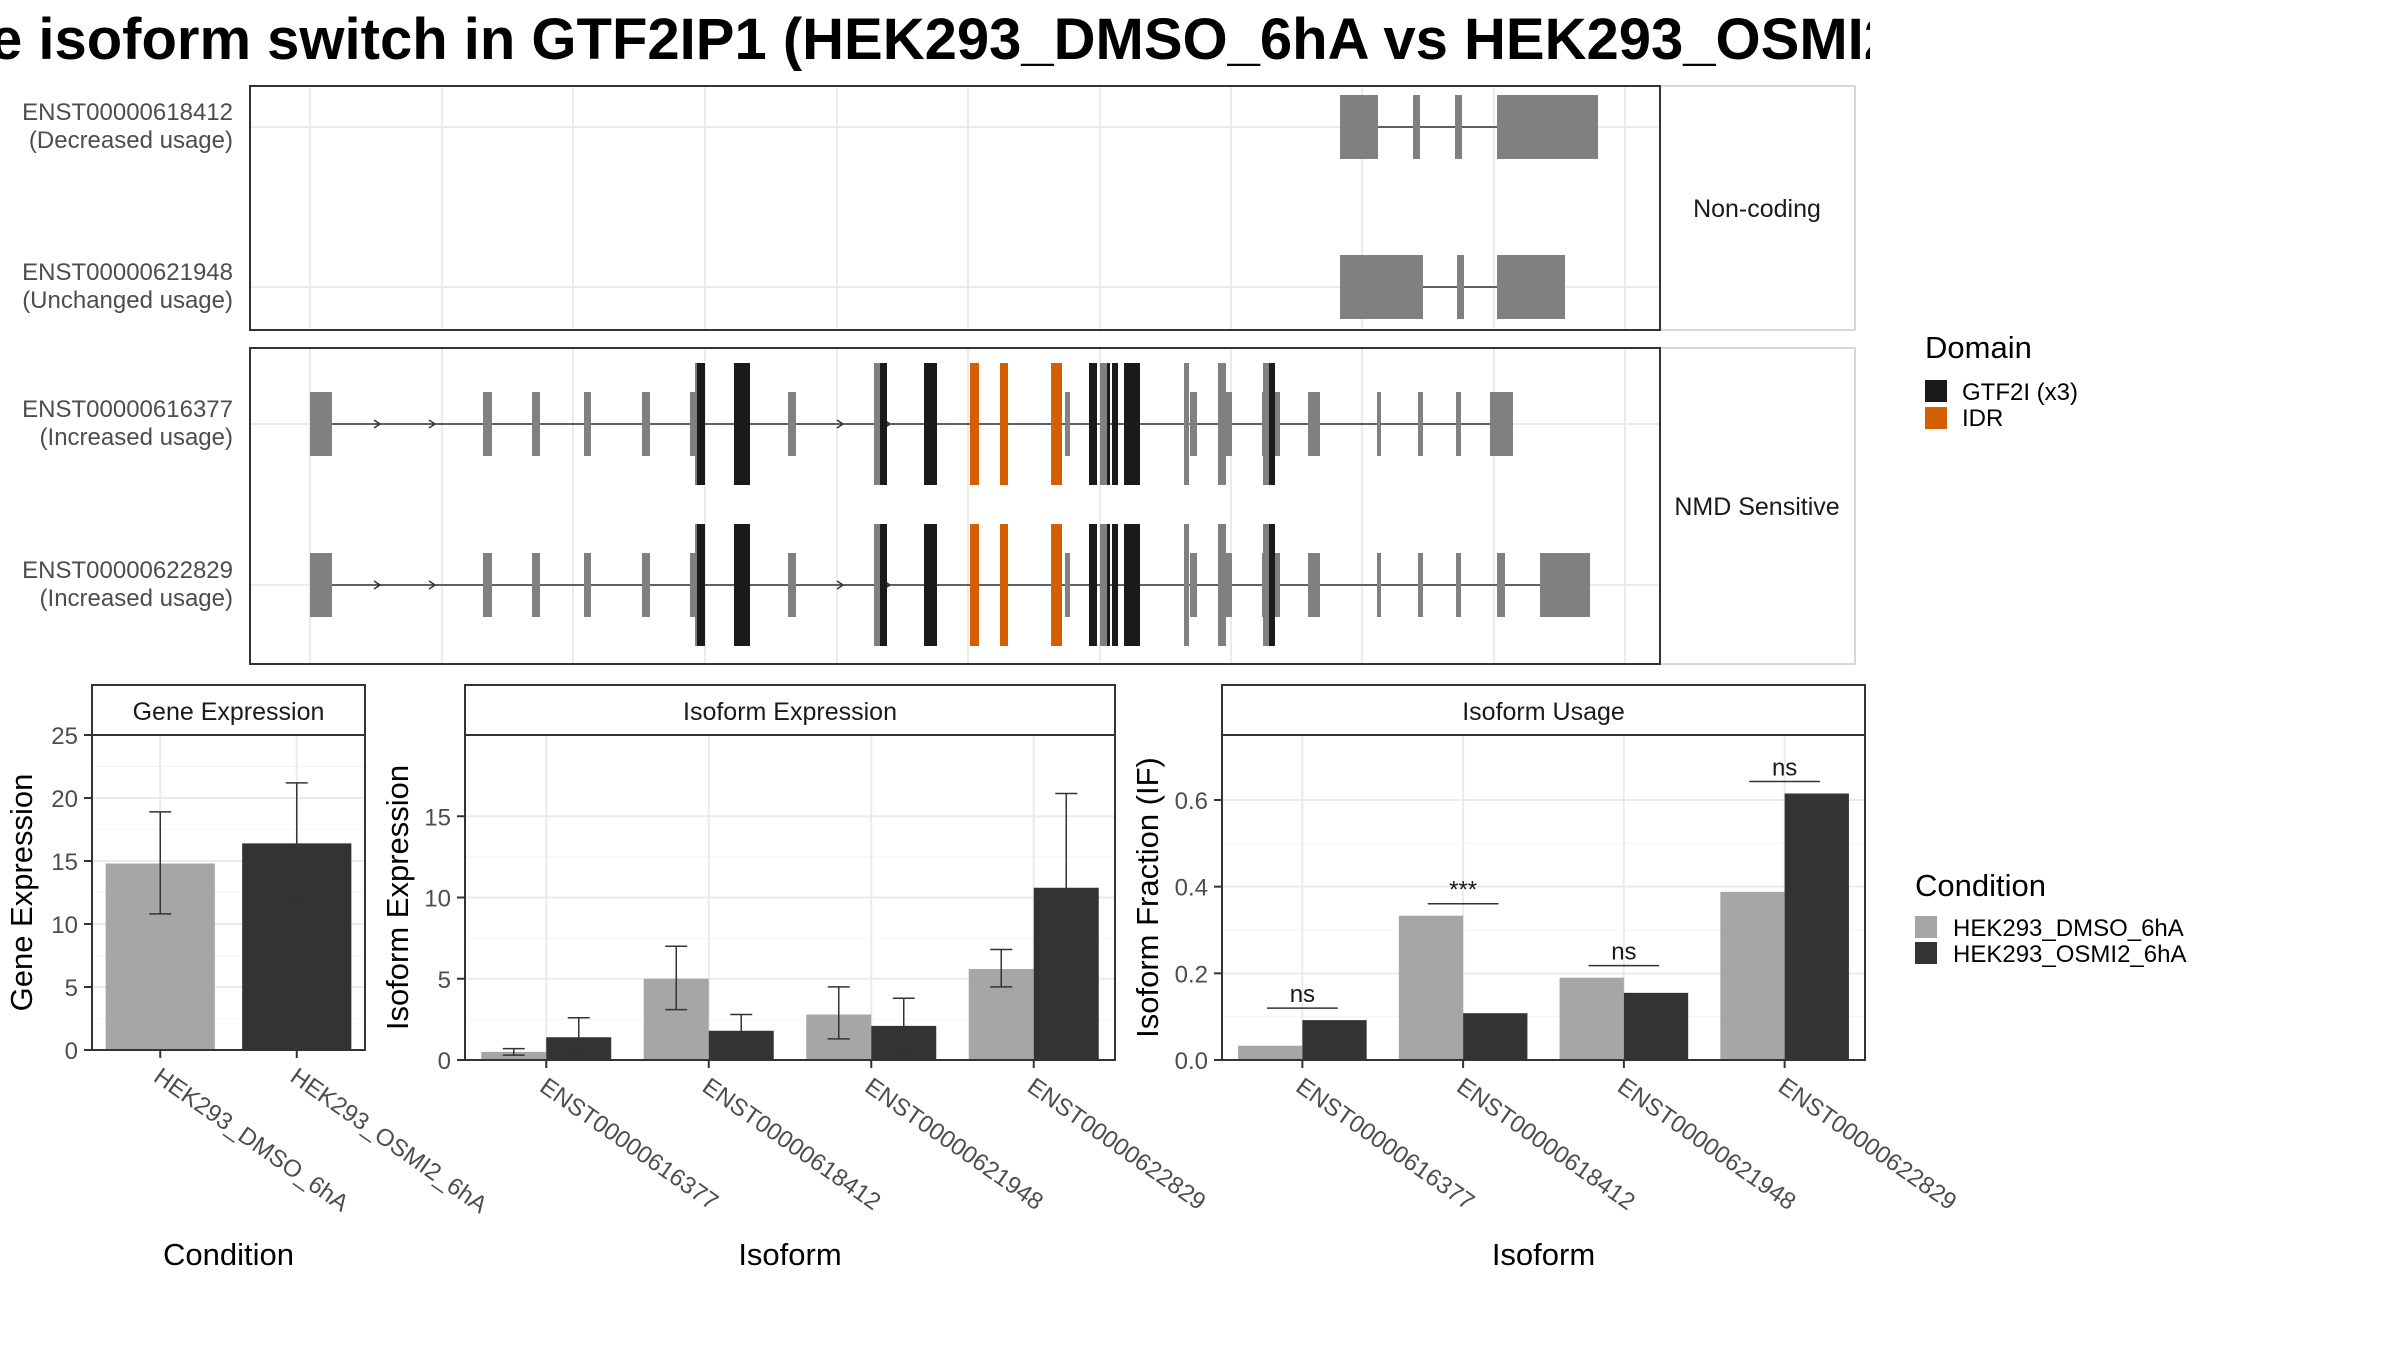 This screenshot has width=2400, height=1350. What do you see at coordinates (1191, 888) in the screenshot?
I see `y-tick-label: 0.4` at bounding box center [1191, 888].